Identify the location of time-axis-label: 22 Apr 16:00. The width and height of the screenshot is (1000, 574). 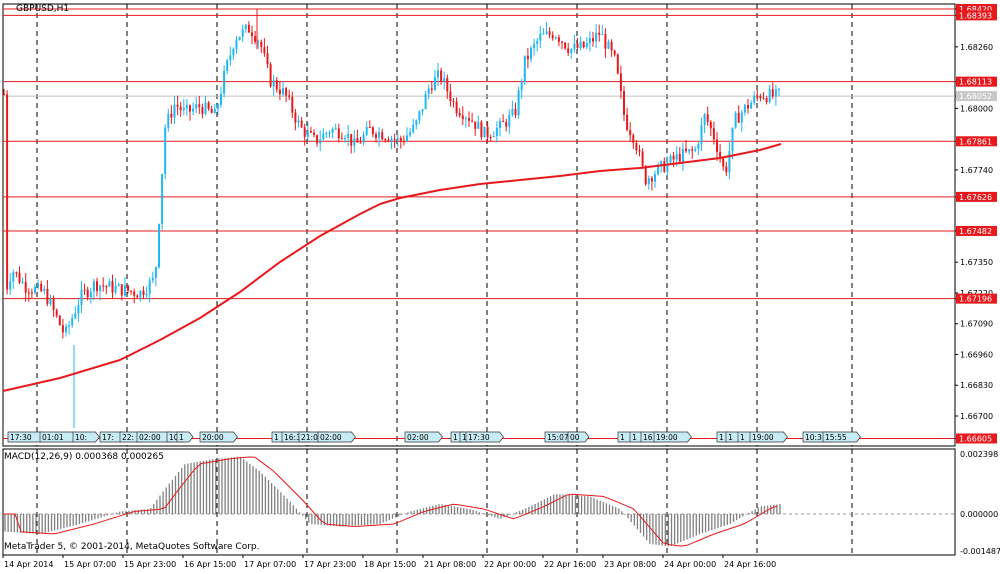
(570, 564).